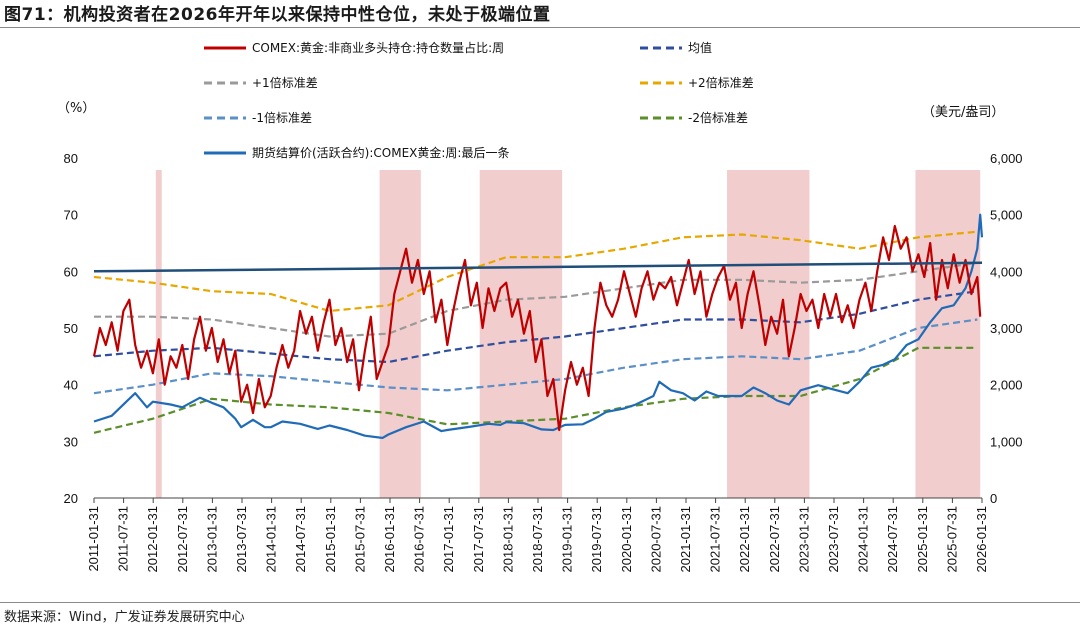  Describe the element at coordinates (540, 602) in the screenshot. I see `footer-divider` at that location.